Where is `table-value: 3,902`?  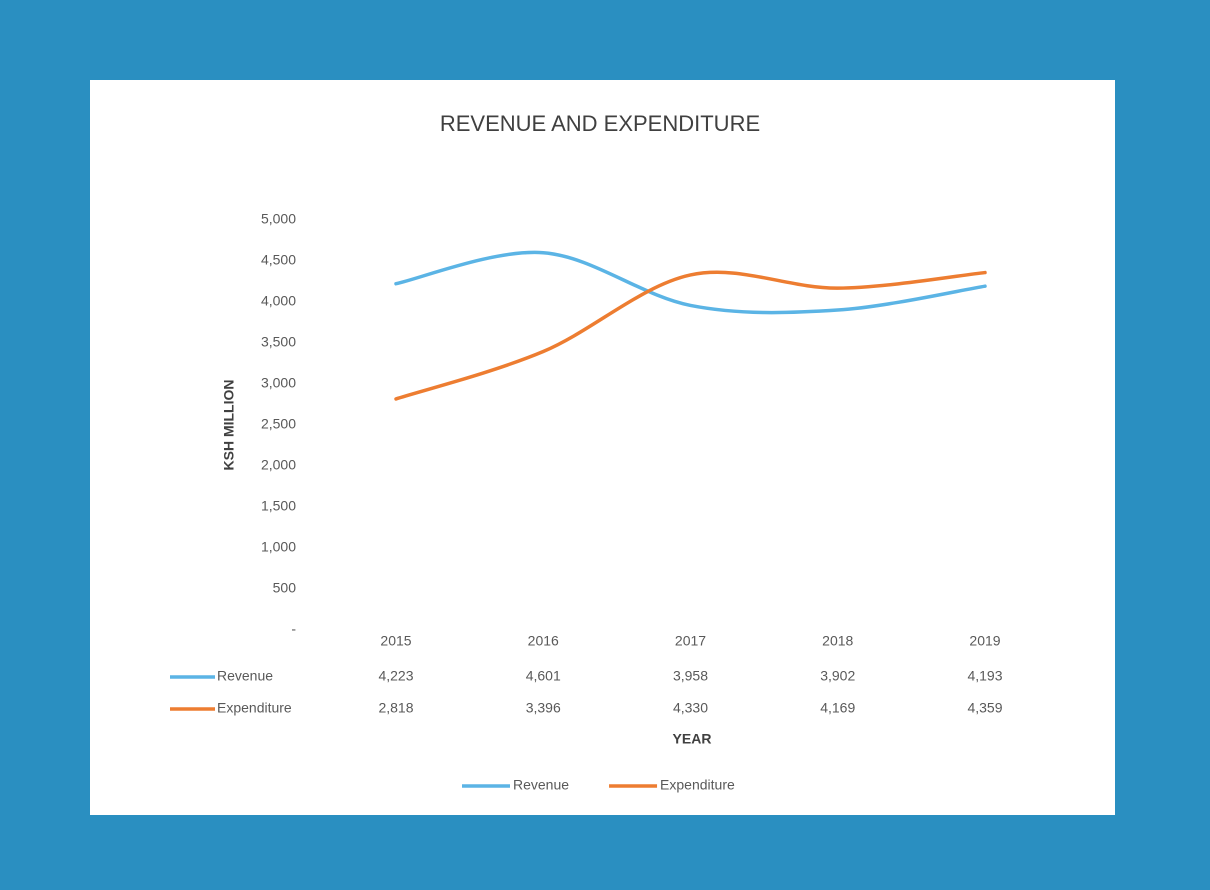 table-value: 3,902 is located at coordinates (837, 676).